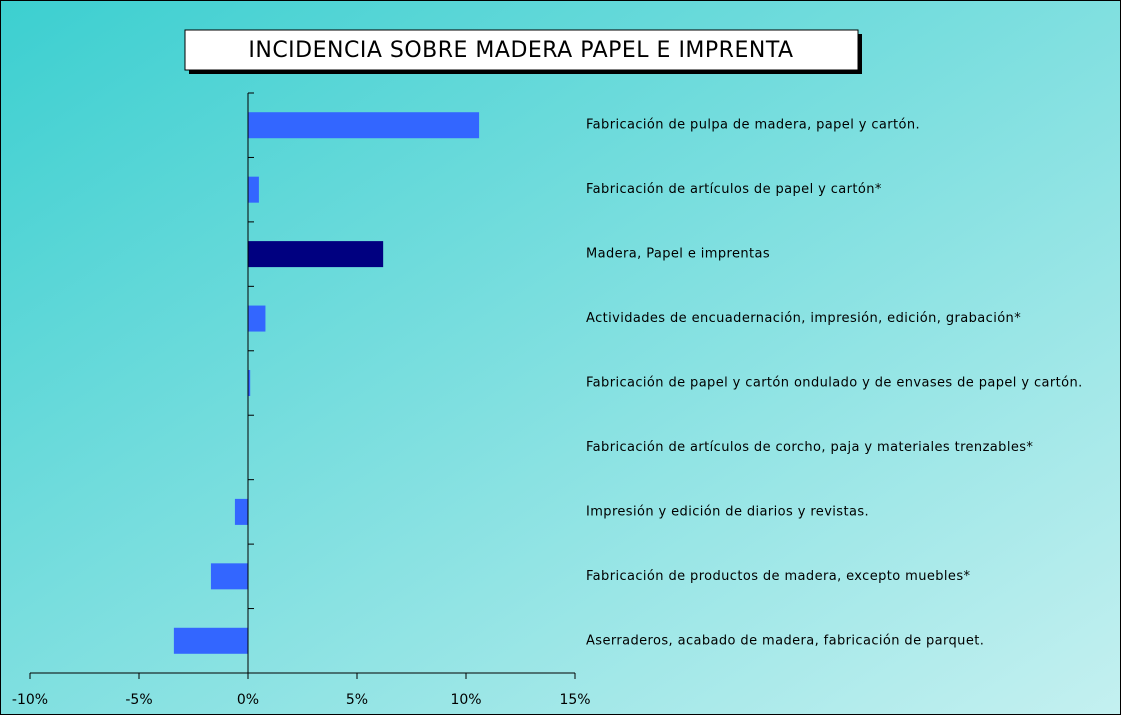 The image size is (1121, 715). I want to click on x-tick-label: 15%, so click(574, 700).